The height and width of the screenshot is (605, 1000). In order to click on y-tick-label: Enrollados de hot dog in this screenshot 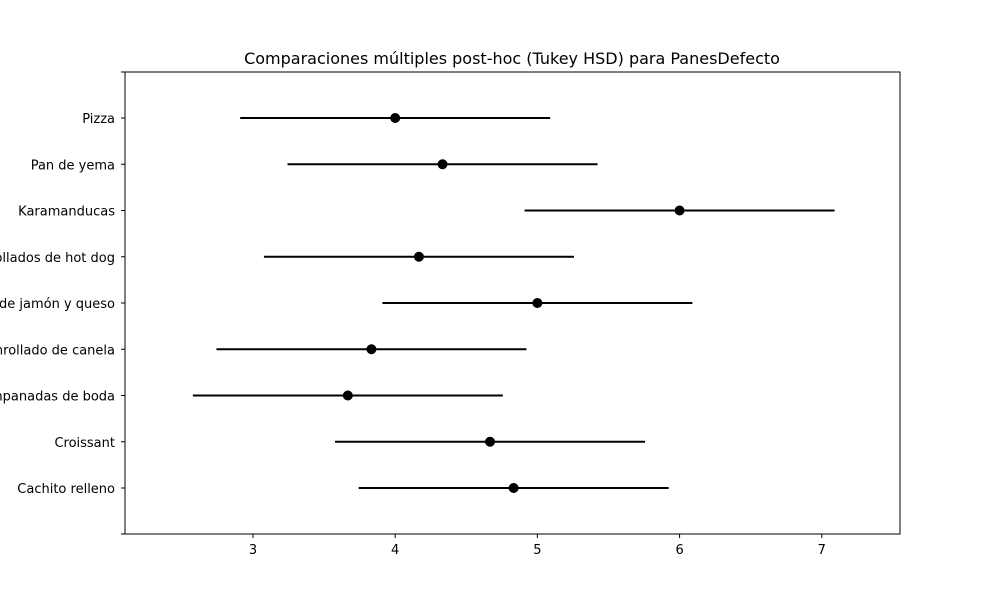, I will do `click(57, 258)`.